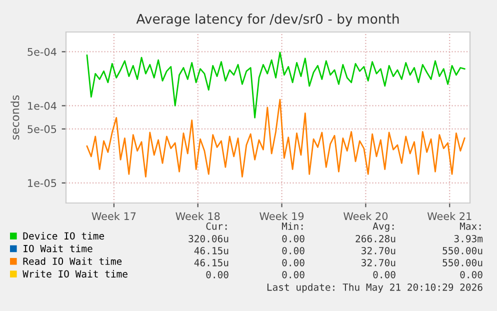 This screenshot has height=311, width=497. Describe the element at coordinates (42, 106) in the screenshot. I see `y-tick-label: 1e-04` at that location.